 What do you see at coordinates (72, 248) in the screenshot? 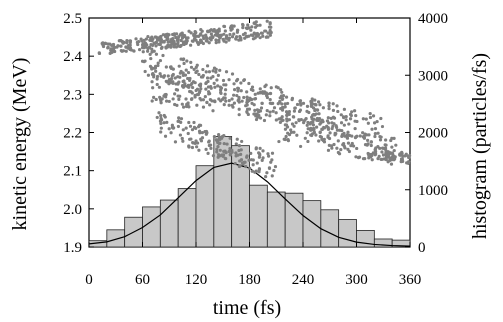
I see `y-tick-label-0: 1.9` at bounding box center [72, 248].